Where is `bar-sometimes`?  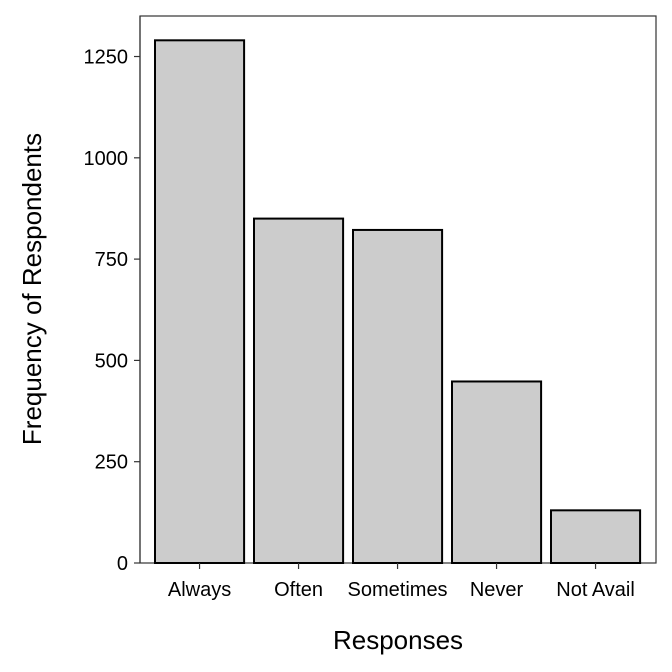
bar-sometimes is located at coordinates (398, 396).